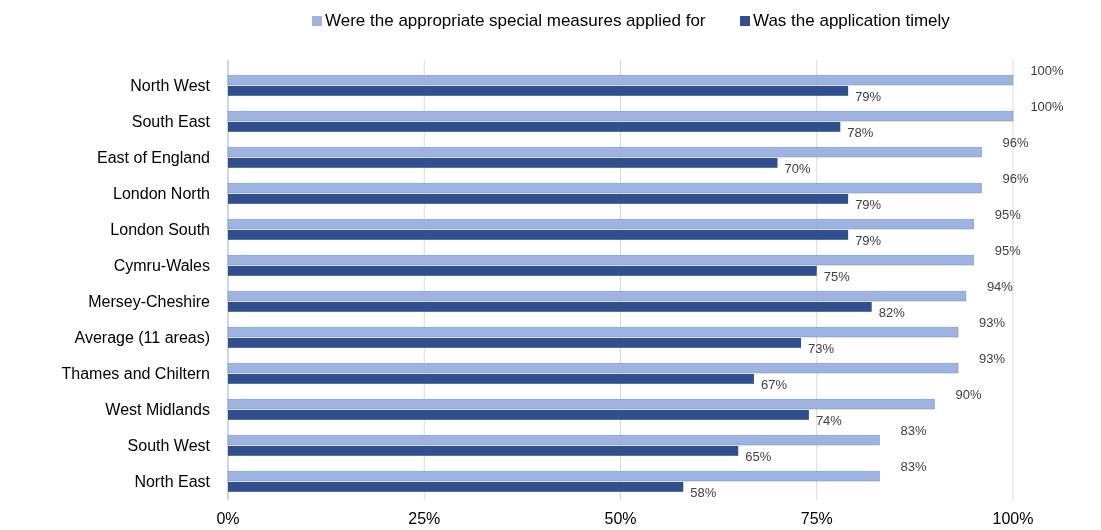 This screenshot has height=530, width=1101. I want to click on y-tick-label: South West, so click(169, 445).